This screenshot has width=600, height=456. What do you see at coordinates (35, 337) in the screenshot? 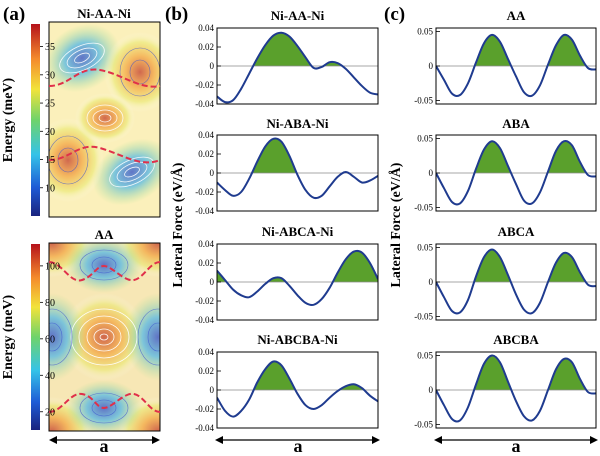
I see `colorbar-bottom` at bounding box center [35, 337].